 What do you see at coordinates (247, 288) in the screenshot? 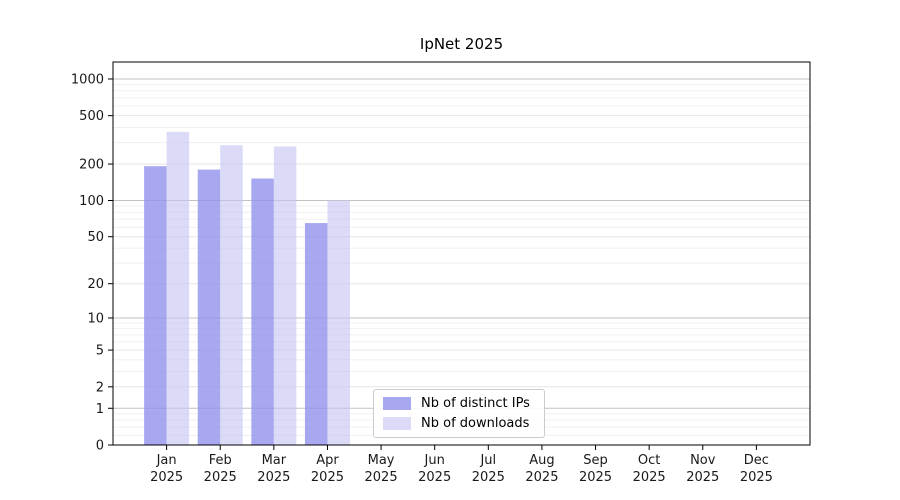
I see `bars-layer` at bounding box center [247, 288].